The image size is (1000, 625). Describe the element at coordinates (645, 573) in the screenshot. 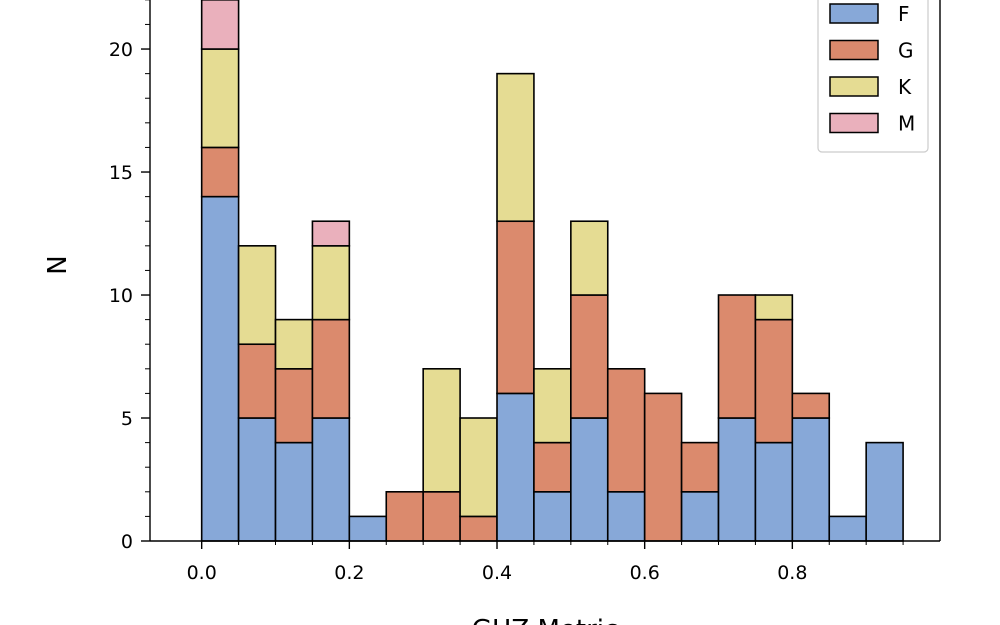

I see `x-tick-label-3: 0.6` at that location.